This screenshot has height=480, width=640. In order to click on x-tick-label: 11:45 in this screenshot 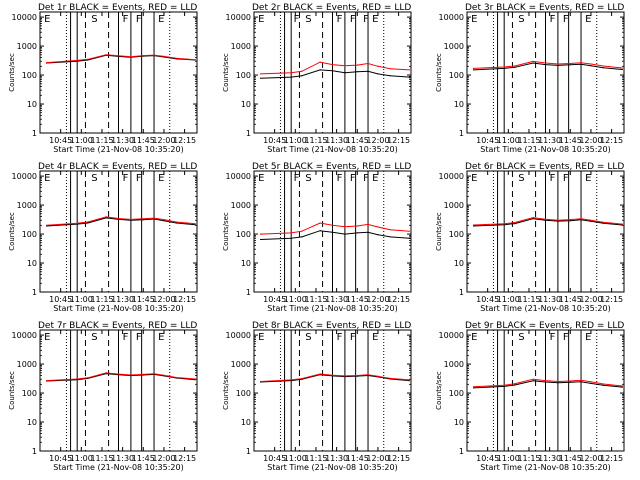, I will do `click(357, 140)`.